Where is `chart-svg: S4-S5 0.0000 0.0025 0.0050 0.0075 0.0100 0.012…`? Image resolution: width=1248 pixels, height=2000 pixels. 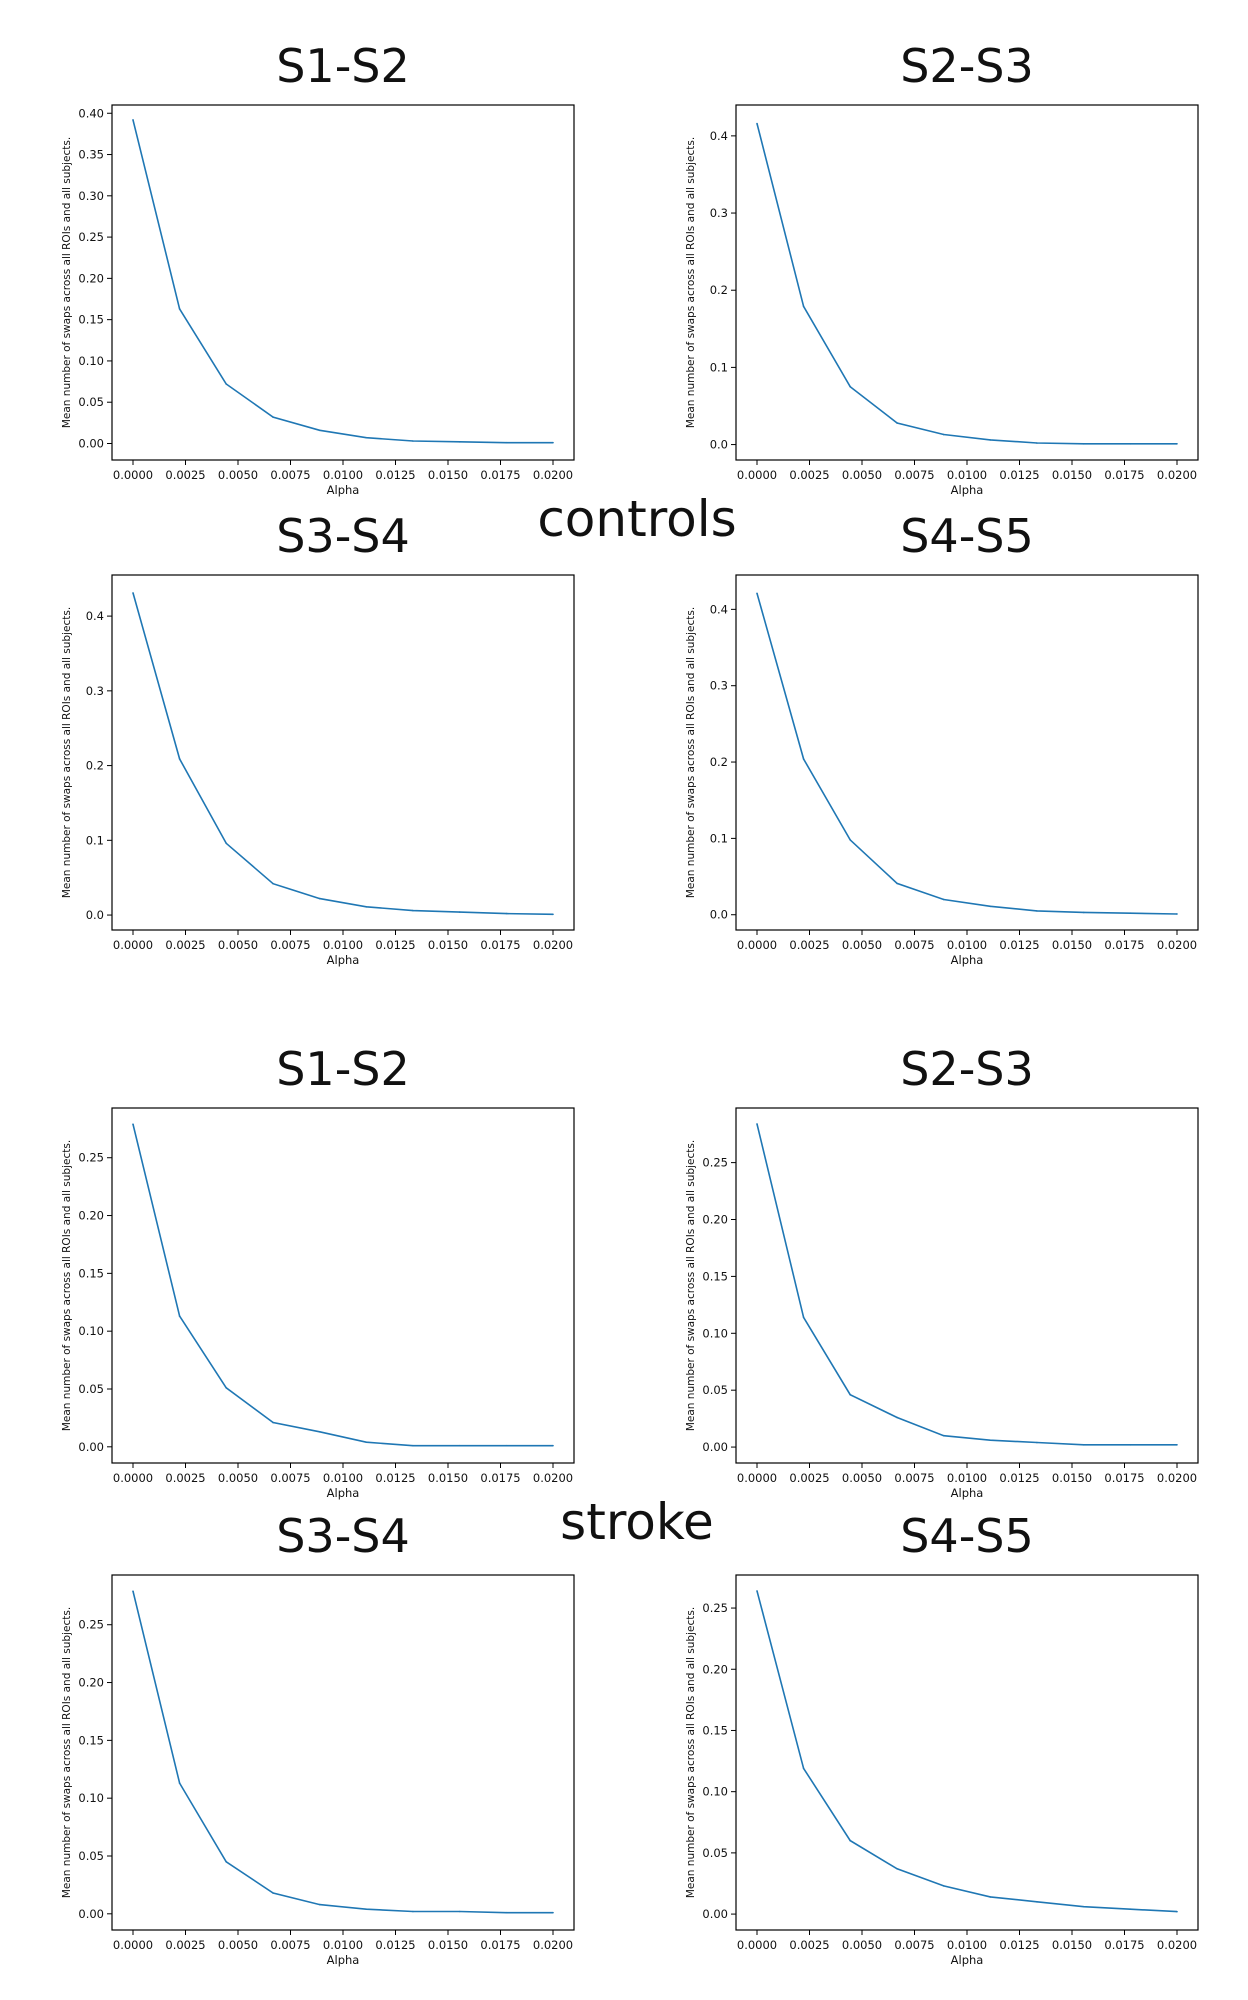
chart-svg: S4-S5 0.0000 0.0025 0.0050 0.0075 0.0100 0.012… is located at coordinates (942, 738).